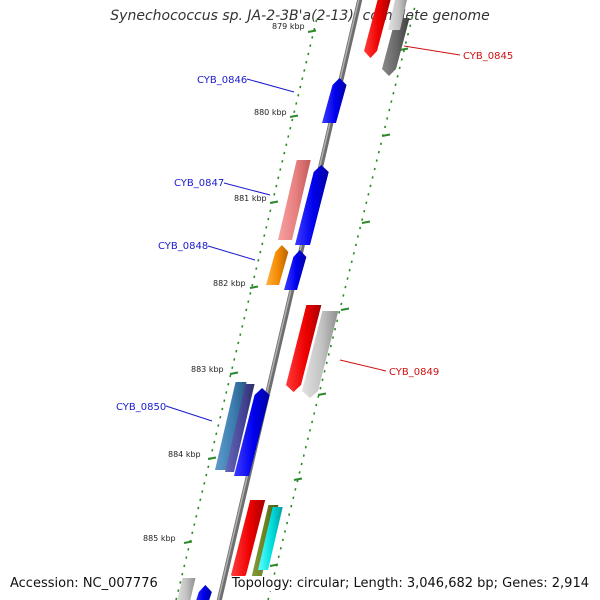  I want to click on gene-cyb-0850-slate, so click(240, 428).